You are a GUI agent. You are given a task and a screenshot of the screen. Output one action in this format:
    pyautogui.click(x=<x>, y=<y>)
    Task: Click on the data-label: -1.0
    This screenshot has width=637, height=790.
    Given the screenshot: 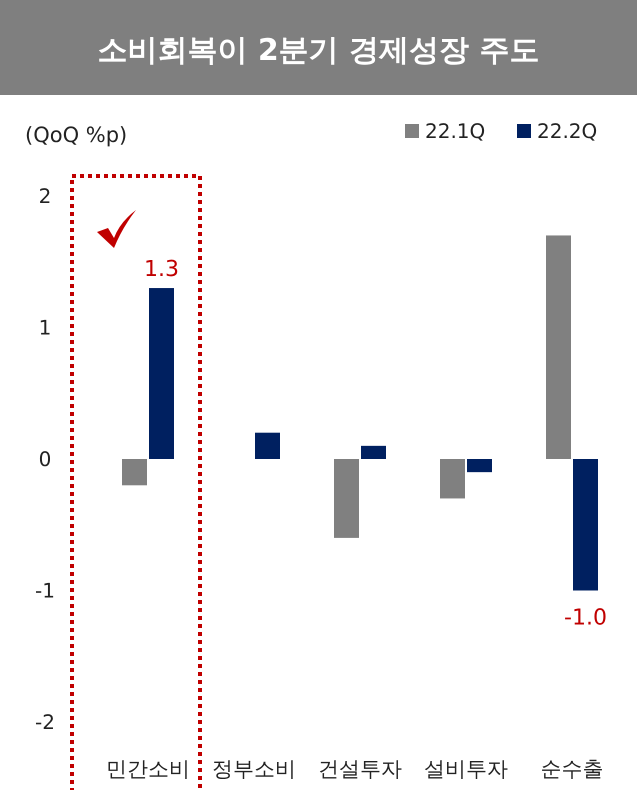 What is the action you would take?
    pyautogui.click(x=585, y=618)
    